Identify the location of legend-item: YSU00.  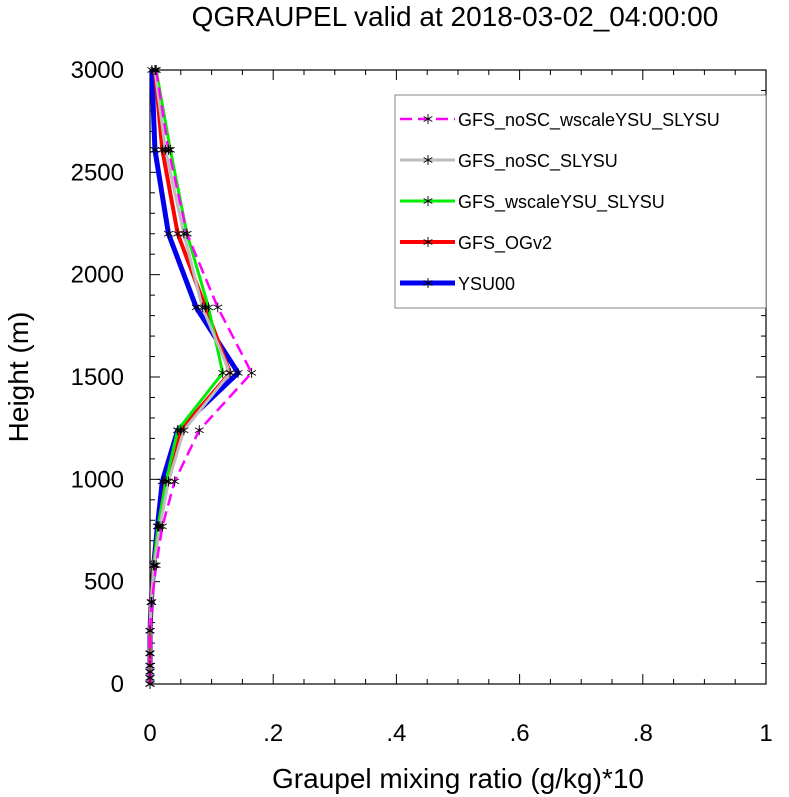
(457, 284).